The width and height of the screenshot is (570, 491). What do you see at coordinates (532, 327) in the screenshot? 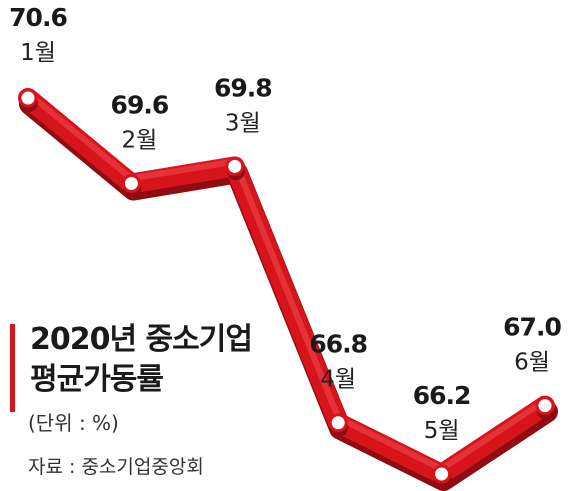
I see `data-label-value: 67.0` at bounding box center [532, 327].